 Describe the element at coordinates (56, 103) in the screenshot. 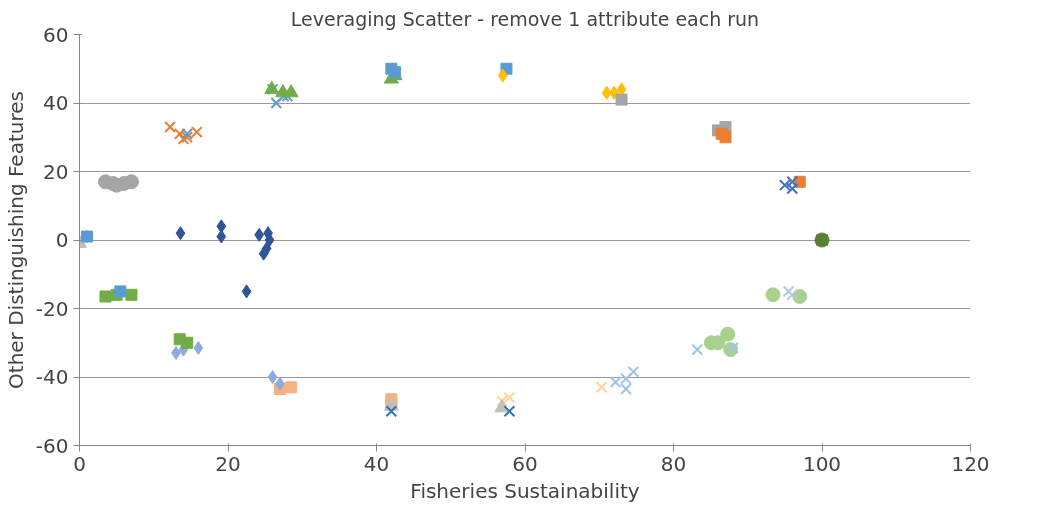

I see `y-tick-label: 40` at that location.